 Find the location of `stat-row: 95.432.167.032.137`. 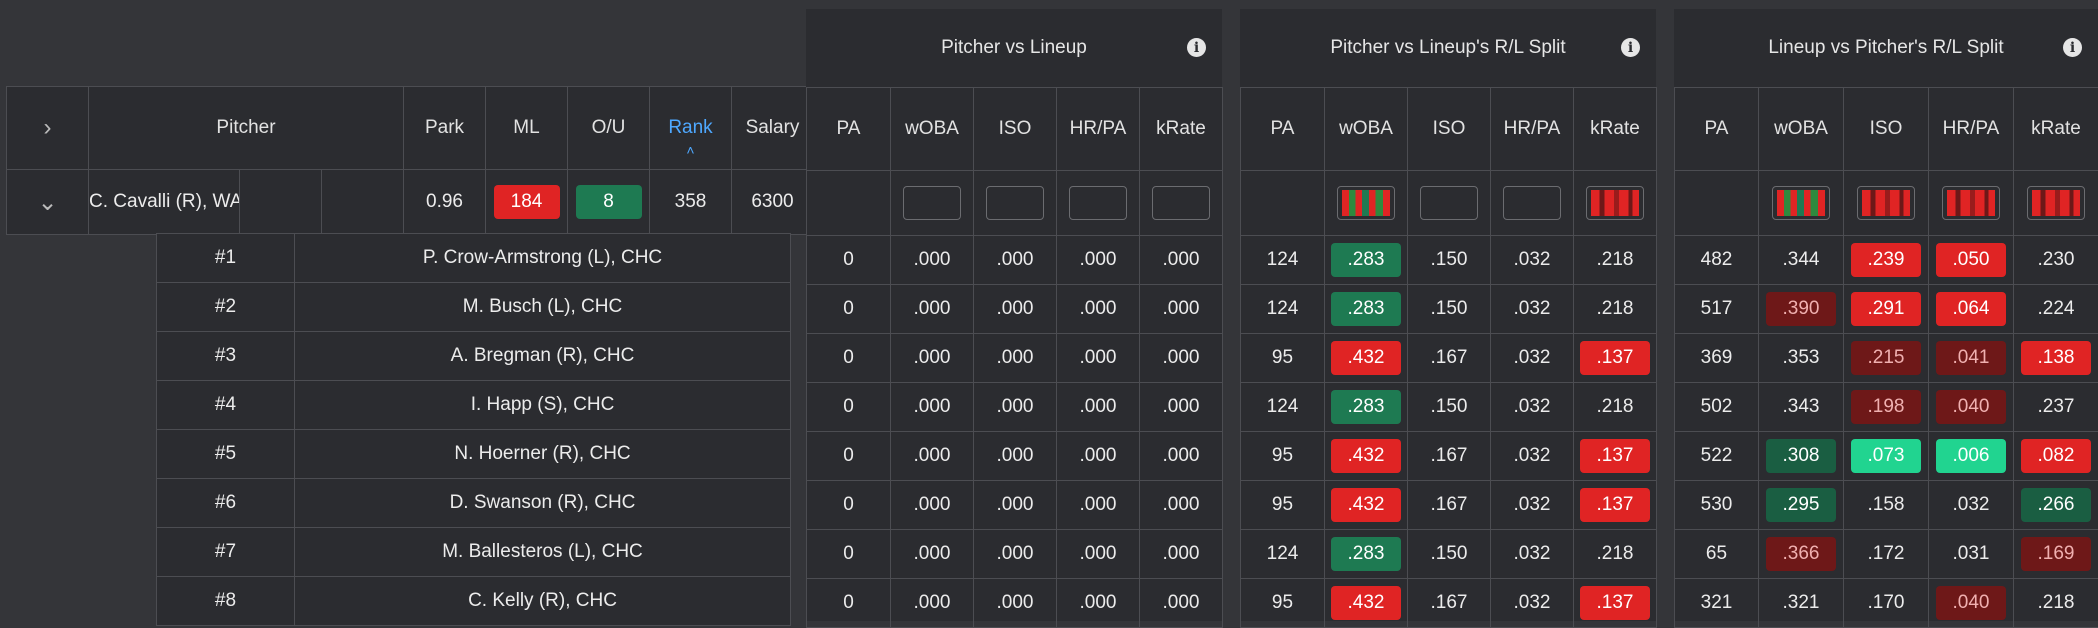

stat-row: 95.432.167.032.137 is located at coordinates (1449, 358).